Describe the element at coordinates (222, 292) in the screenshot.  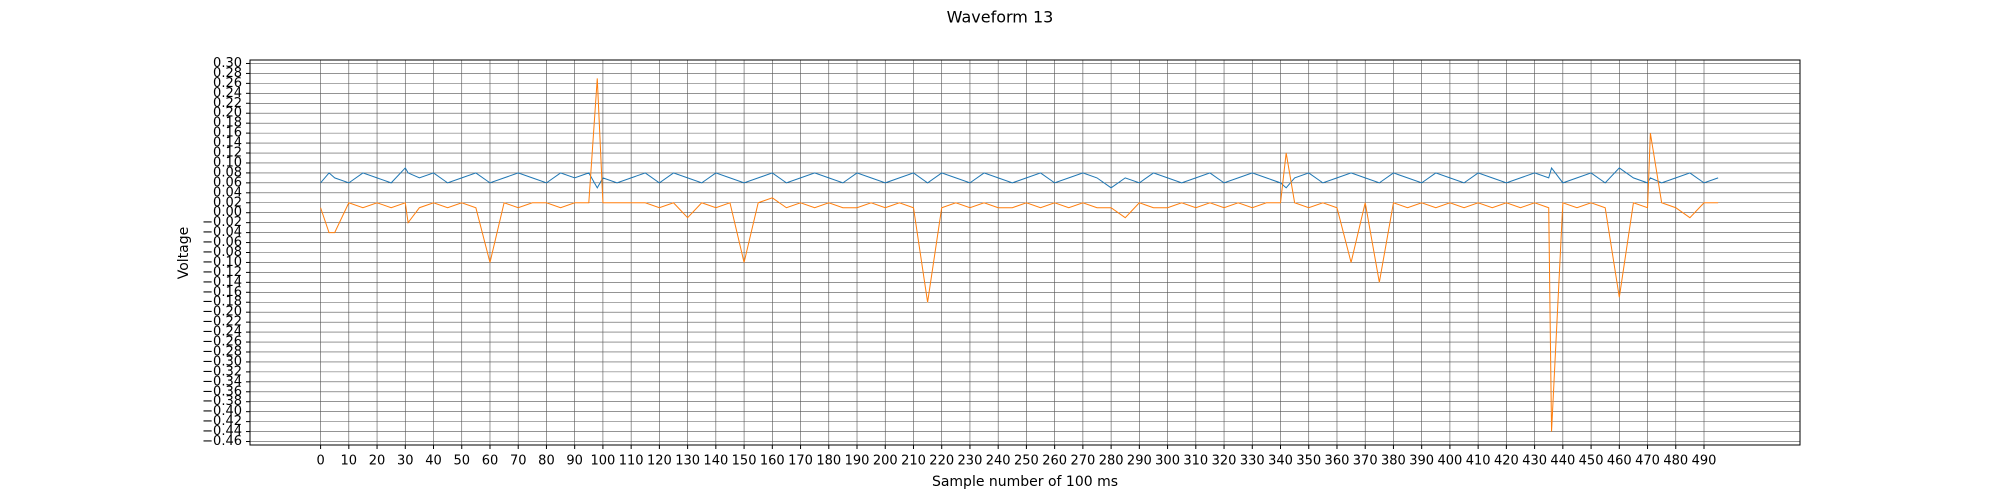
I see `y-tick-label: −0.16` at that location.